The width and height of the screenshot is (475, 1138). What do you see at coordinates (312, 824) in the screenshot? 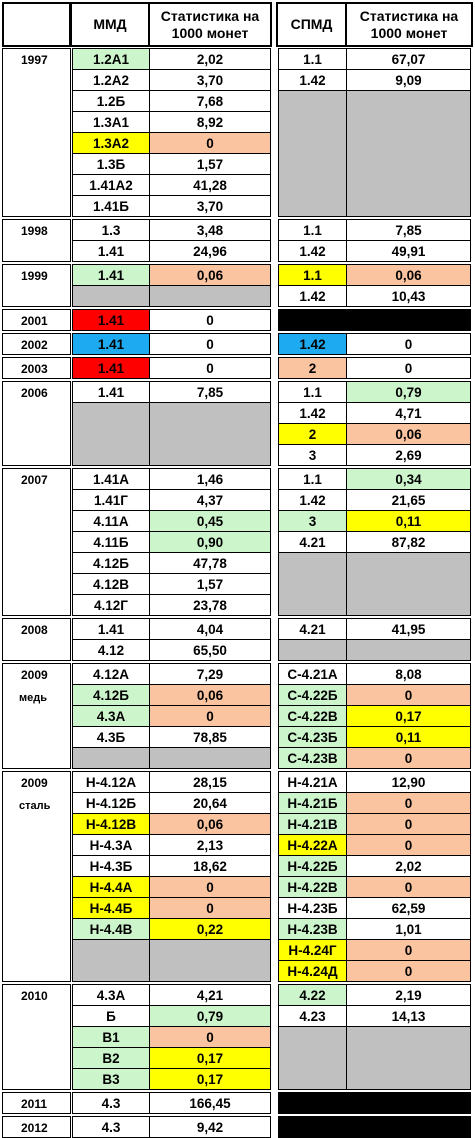
I see `spmd-cell: Н-4.21В` at bounding box center [312, 824].